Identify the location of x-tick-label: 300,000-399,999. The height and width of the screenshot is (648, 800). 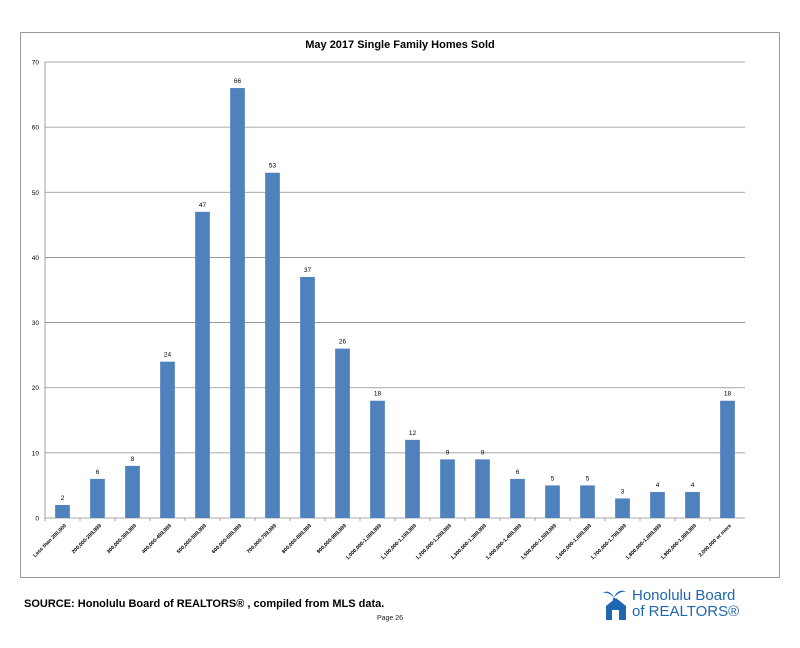
(122, 539).